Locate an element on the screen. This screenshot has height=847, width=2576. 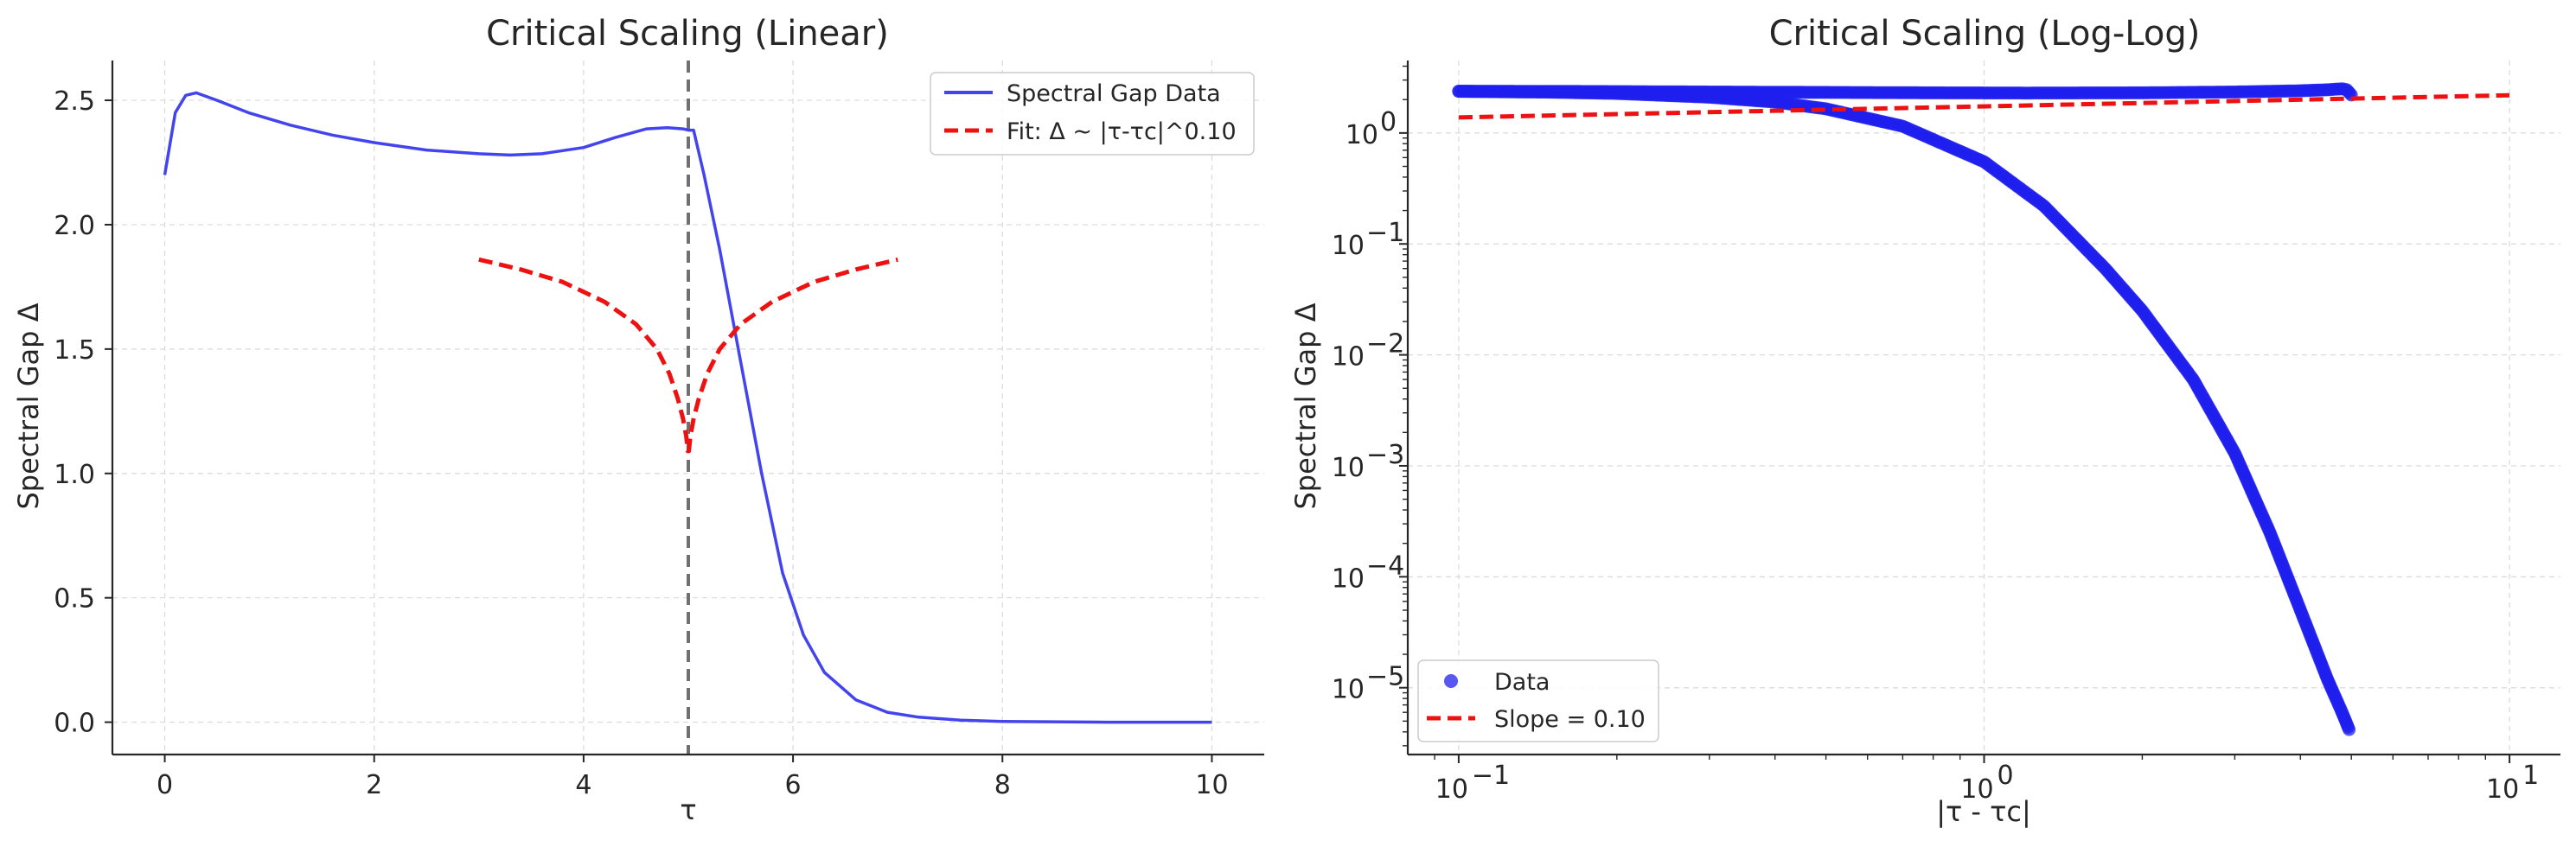
y-tick-label: 1.5 is located at coordinates (75, 350).